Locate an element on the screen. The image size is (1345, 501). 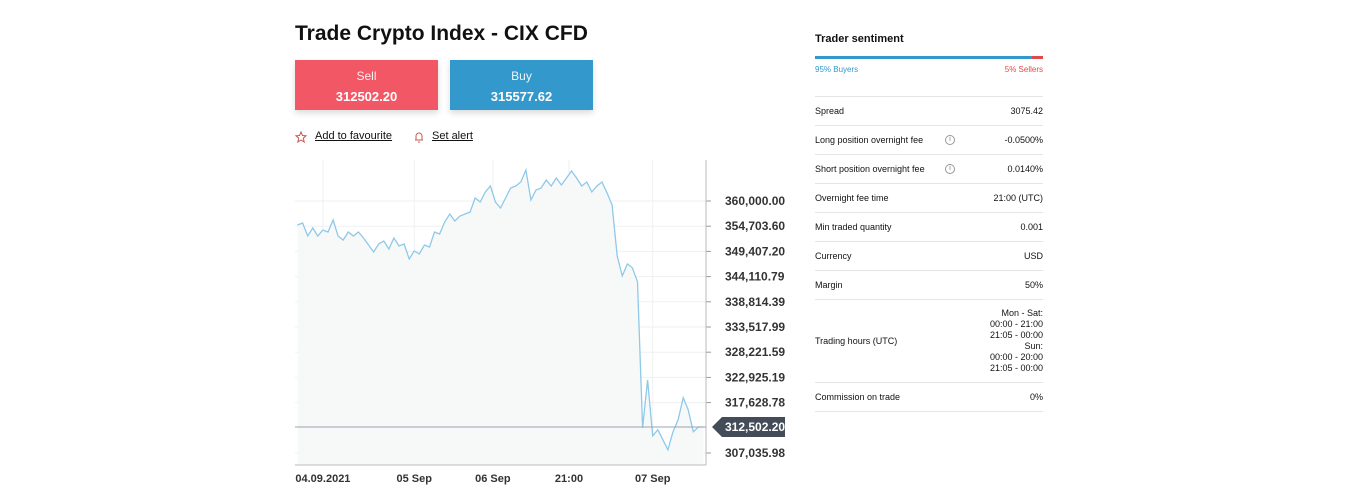
detail-value: Sun: is located at coordinates (1033, 346).